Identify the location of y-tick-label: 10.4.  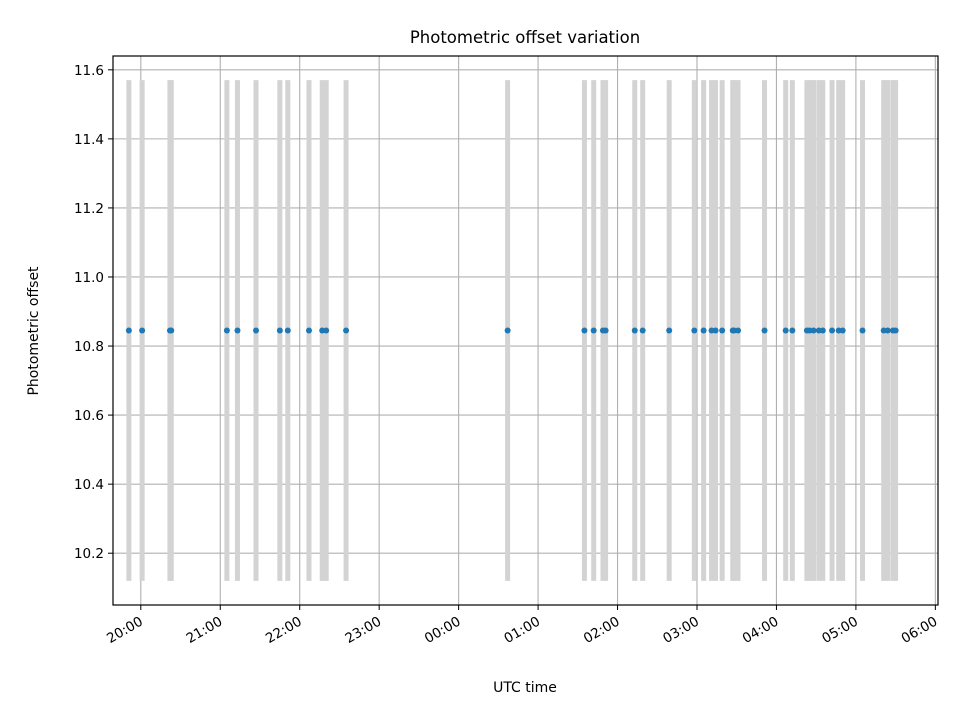
(89, 485).